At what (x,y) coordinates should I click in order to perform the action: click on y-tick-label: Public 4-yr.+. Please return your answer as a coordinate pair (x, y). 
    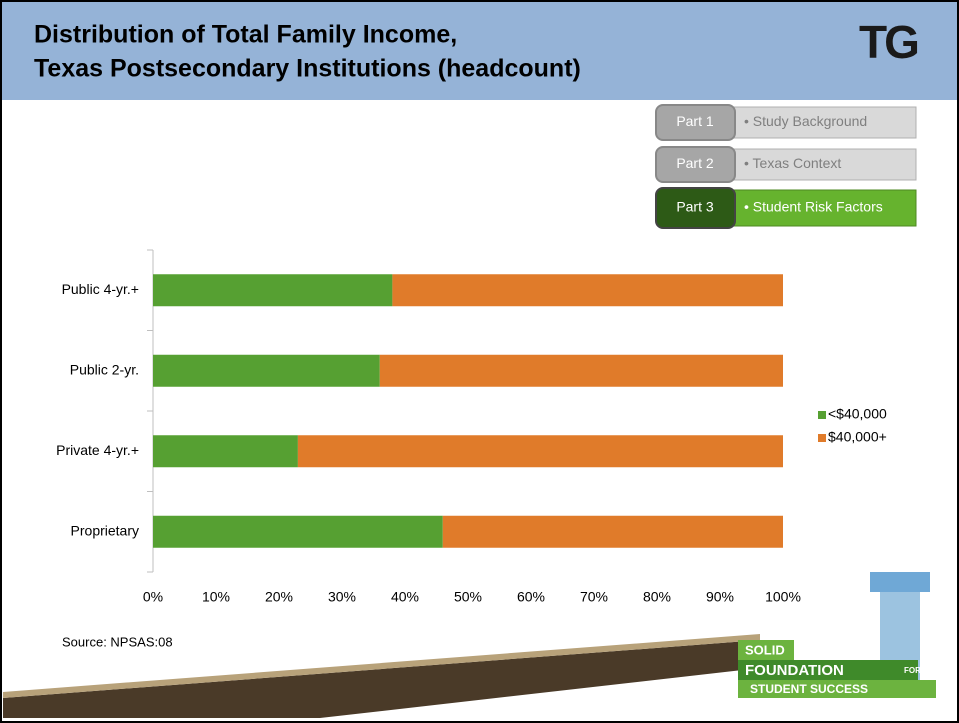
    Looking at the image, I should click on (100, 289).